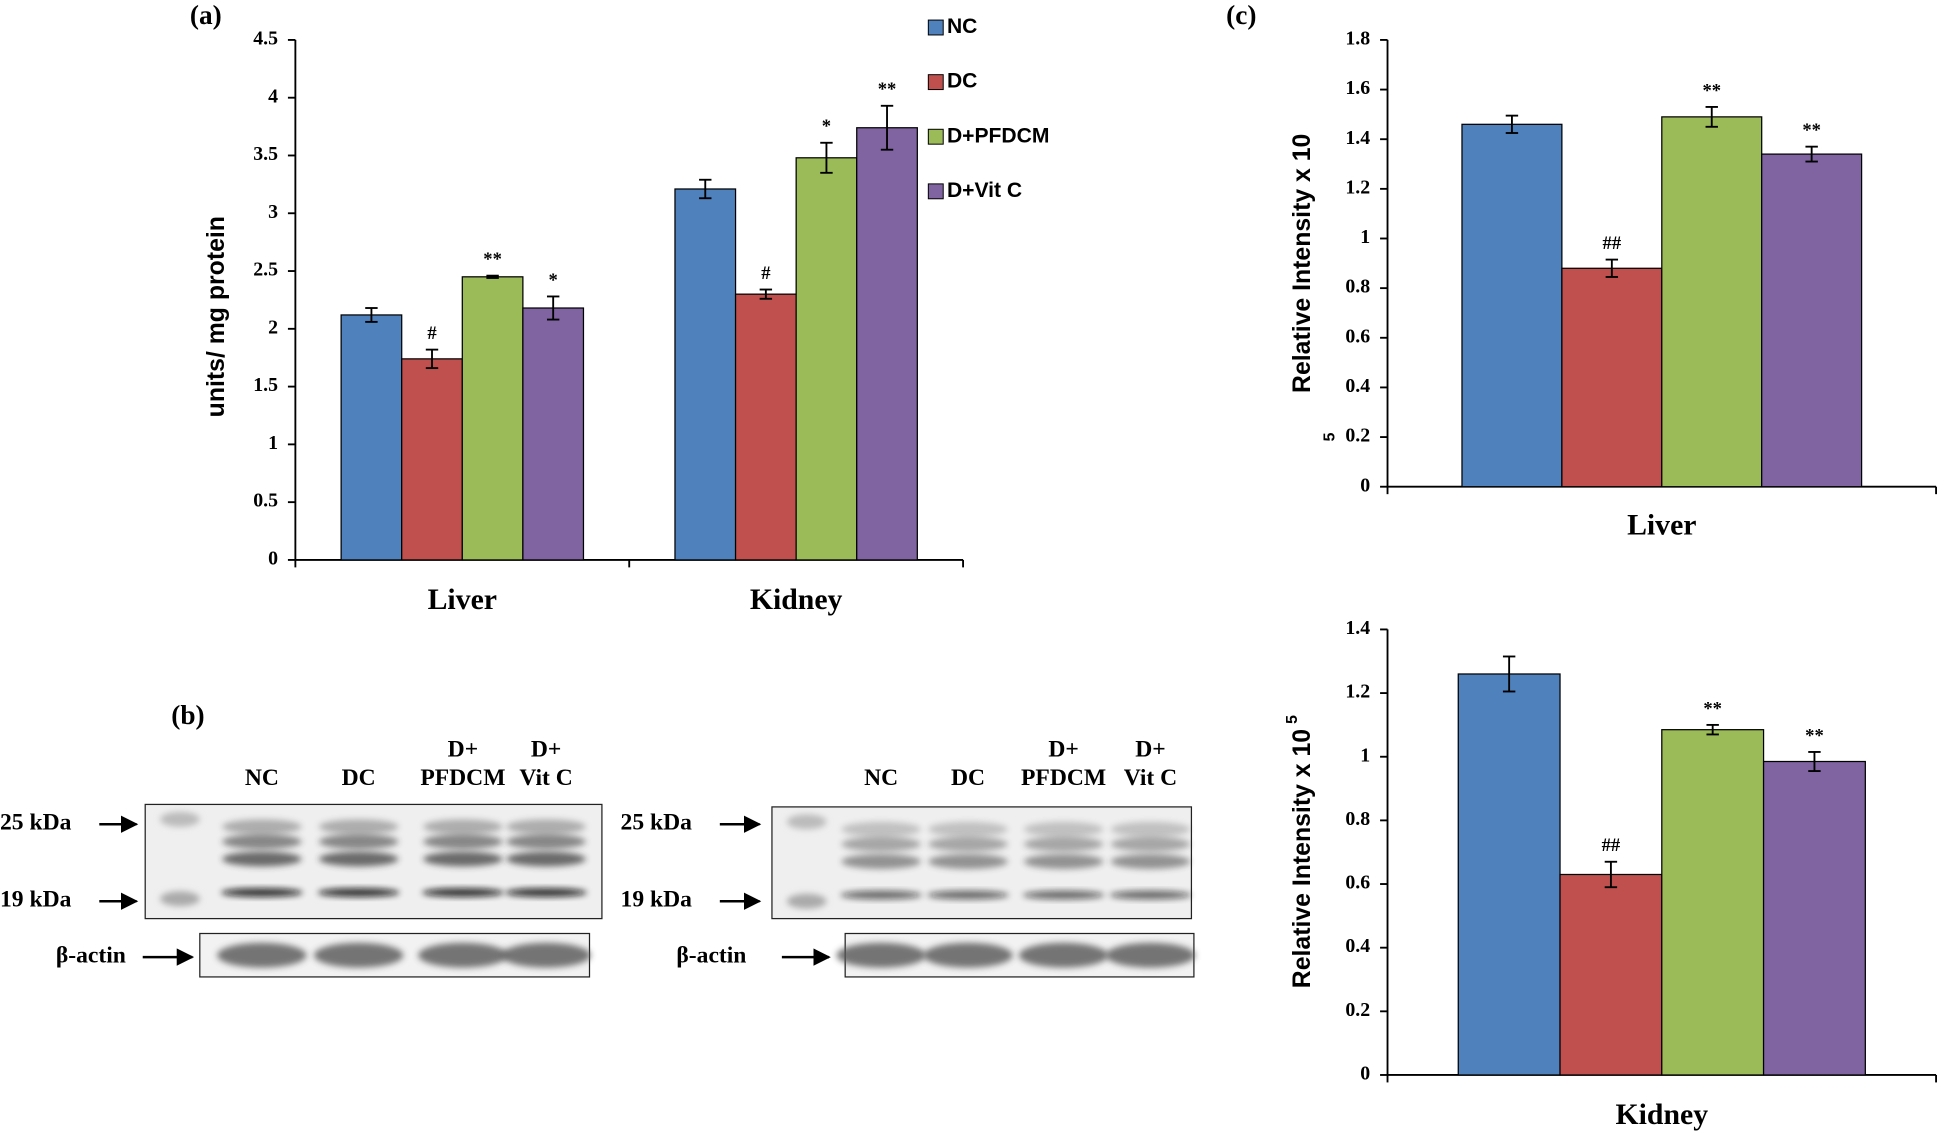  What do you see at coordinates (359, 778) in the screenshot?
I see `lane-label: DC` at bounding box center [359, 778].